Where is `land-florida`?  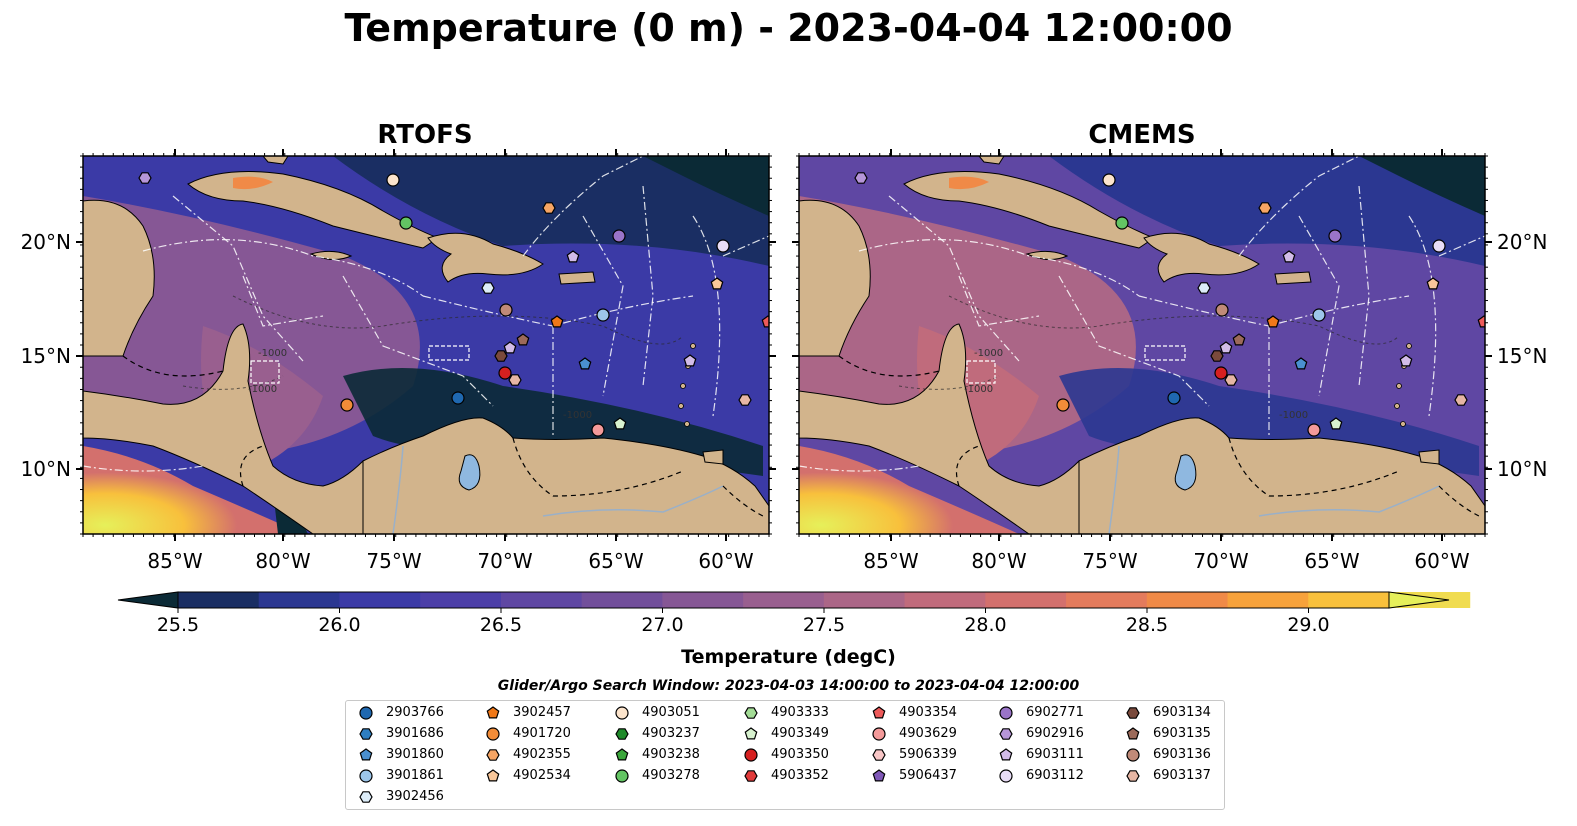 land-florida is located at coordinates (991, 160).